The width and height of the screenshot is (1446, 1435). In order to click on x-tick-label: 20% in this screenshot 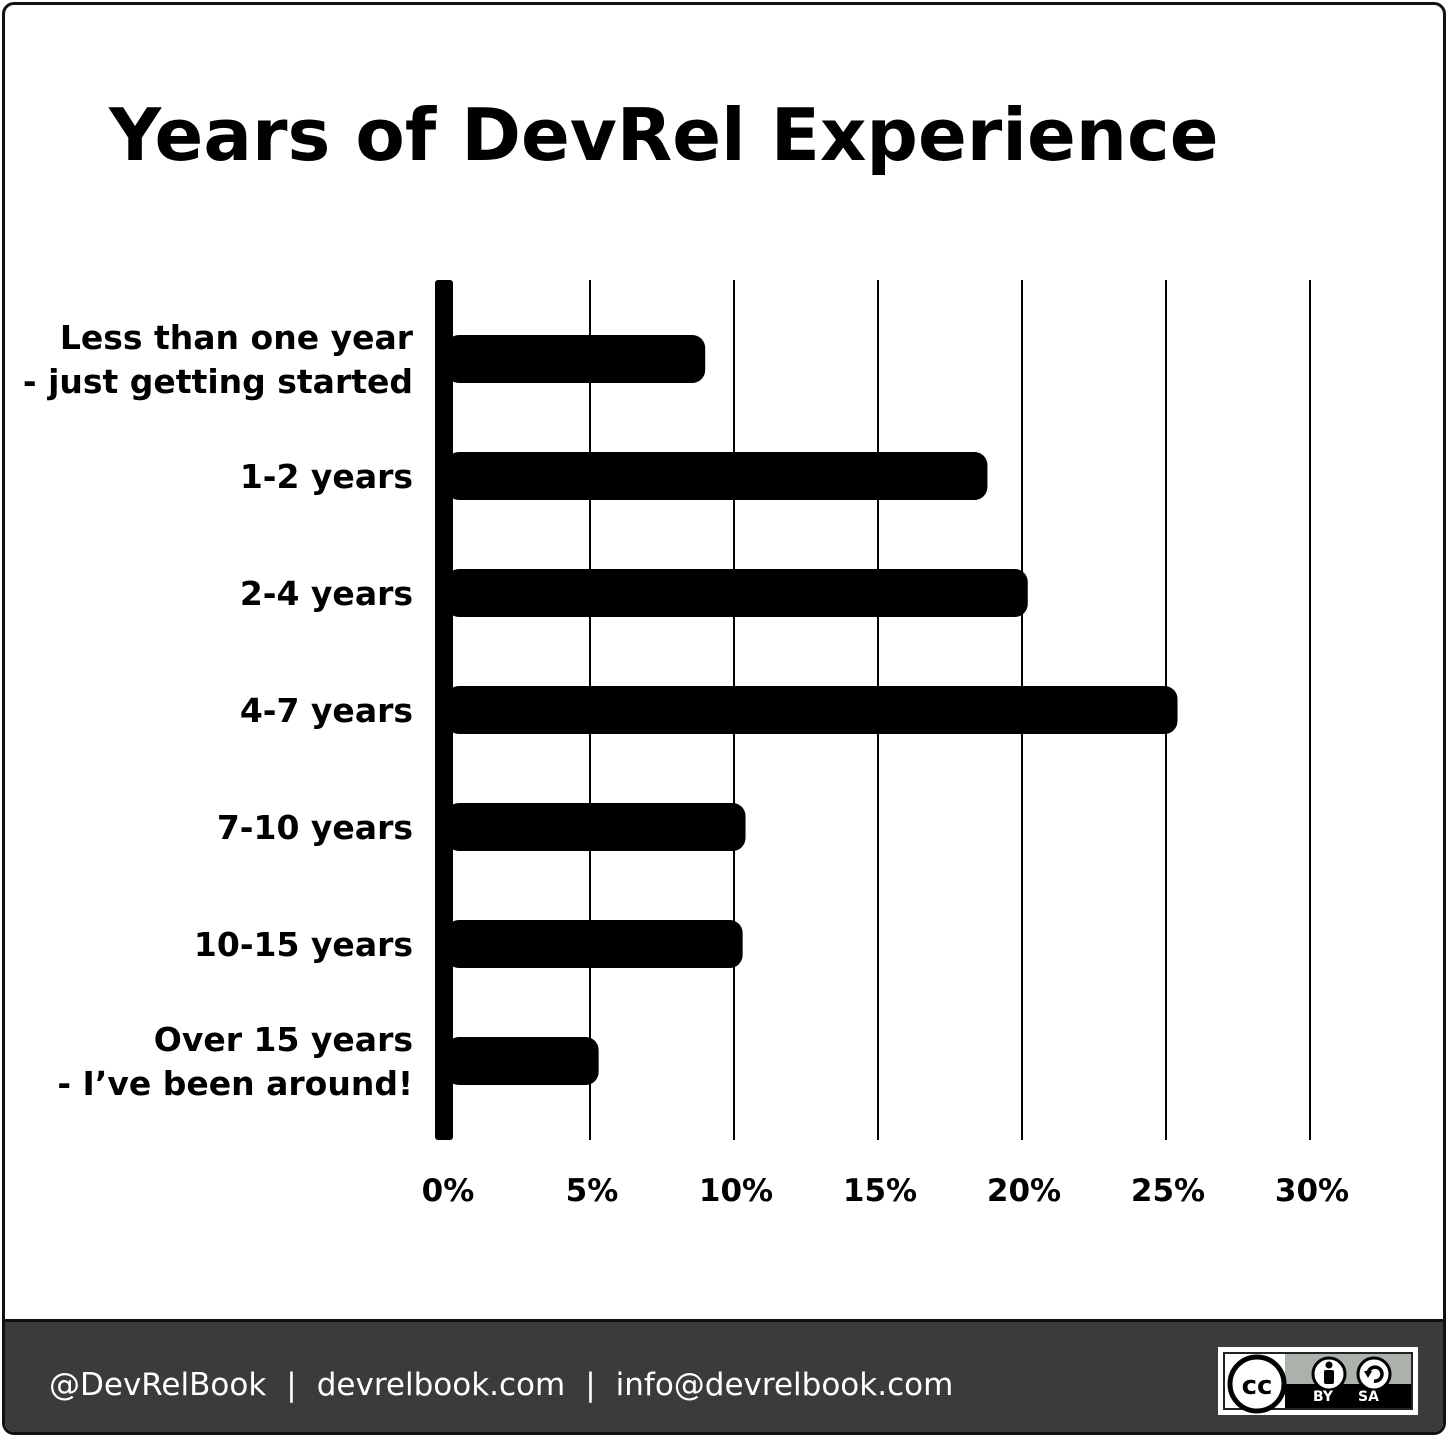, I will do `click(1024, 1191)`.